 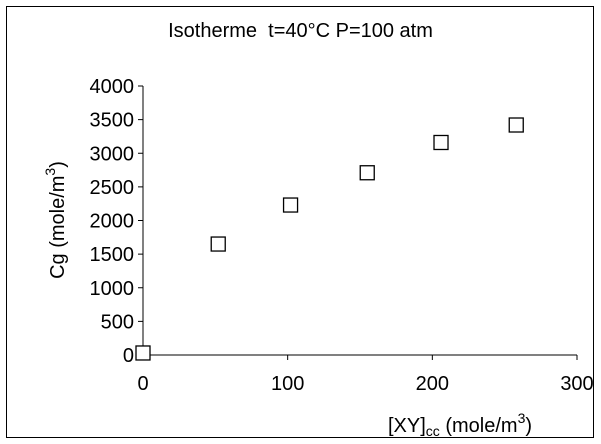 What do you see at coordinates (128, 356) in the screenshot?
I see `y-tick-label: 0` at bounding box center [128, 356].